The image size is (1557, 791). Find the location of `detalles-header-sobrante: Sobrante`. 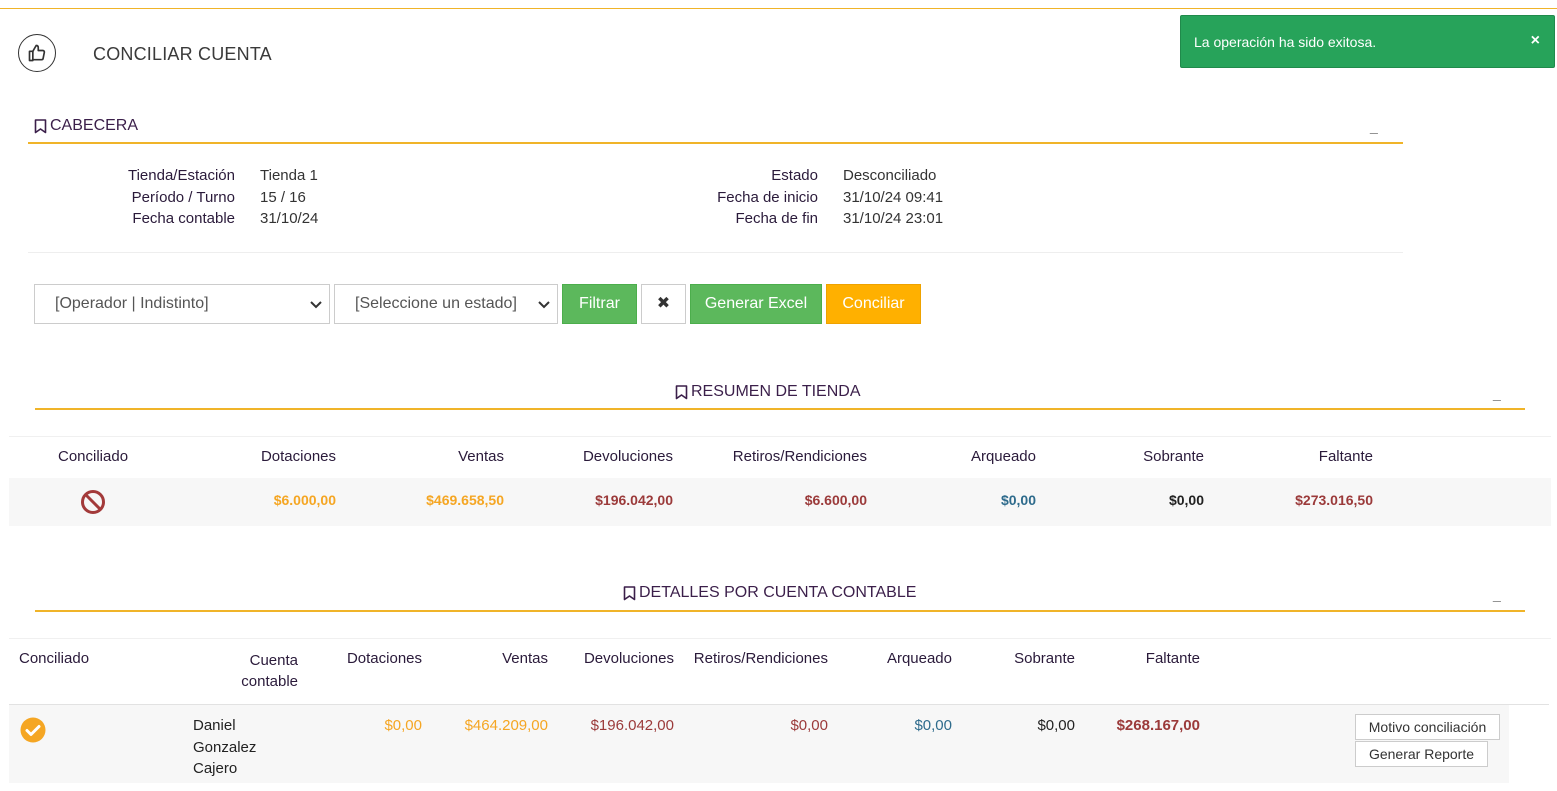

detalles-header-sobrante: Sobrante is located at coordinates (1044, 658).